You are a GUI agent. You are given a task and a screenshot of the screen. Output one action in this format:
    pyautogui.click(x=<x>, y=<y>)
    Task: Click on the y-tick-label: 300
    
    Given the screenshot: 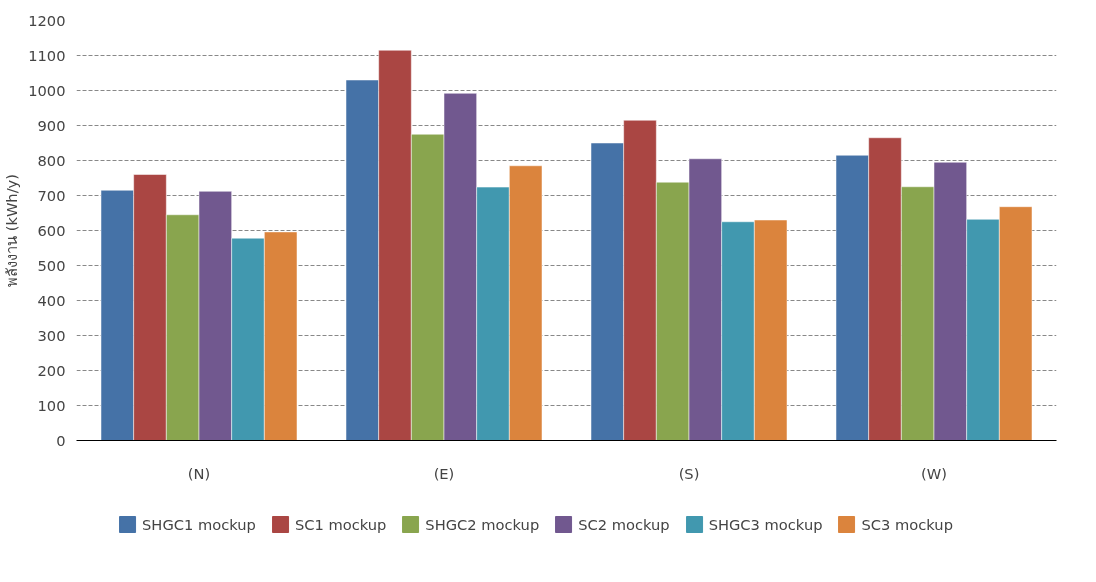 What is the action you would take?
    pyautogui.click(x=51, y=335)
    